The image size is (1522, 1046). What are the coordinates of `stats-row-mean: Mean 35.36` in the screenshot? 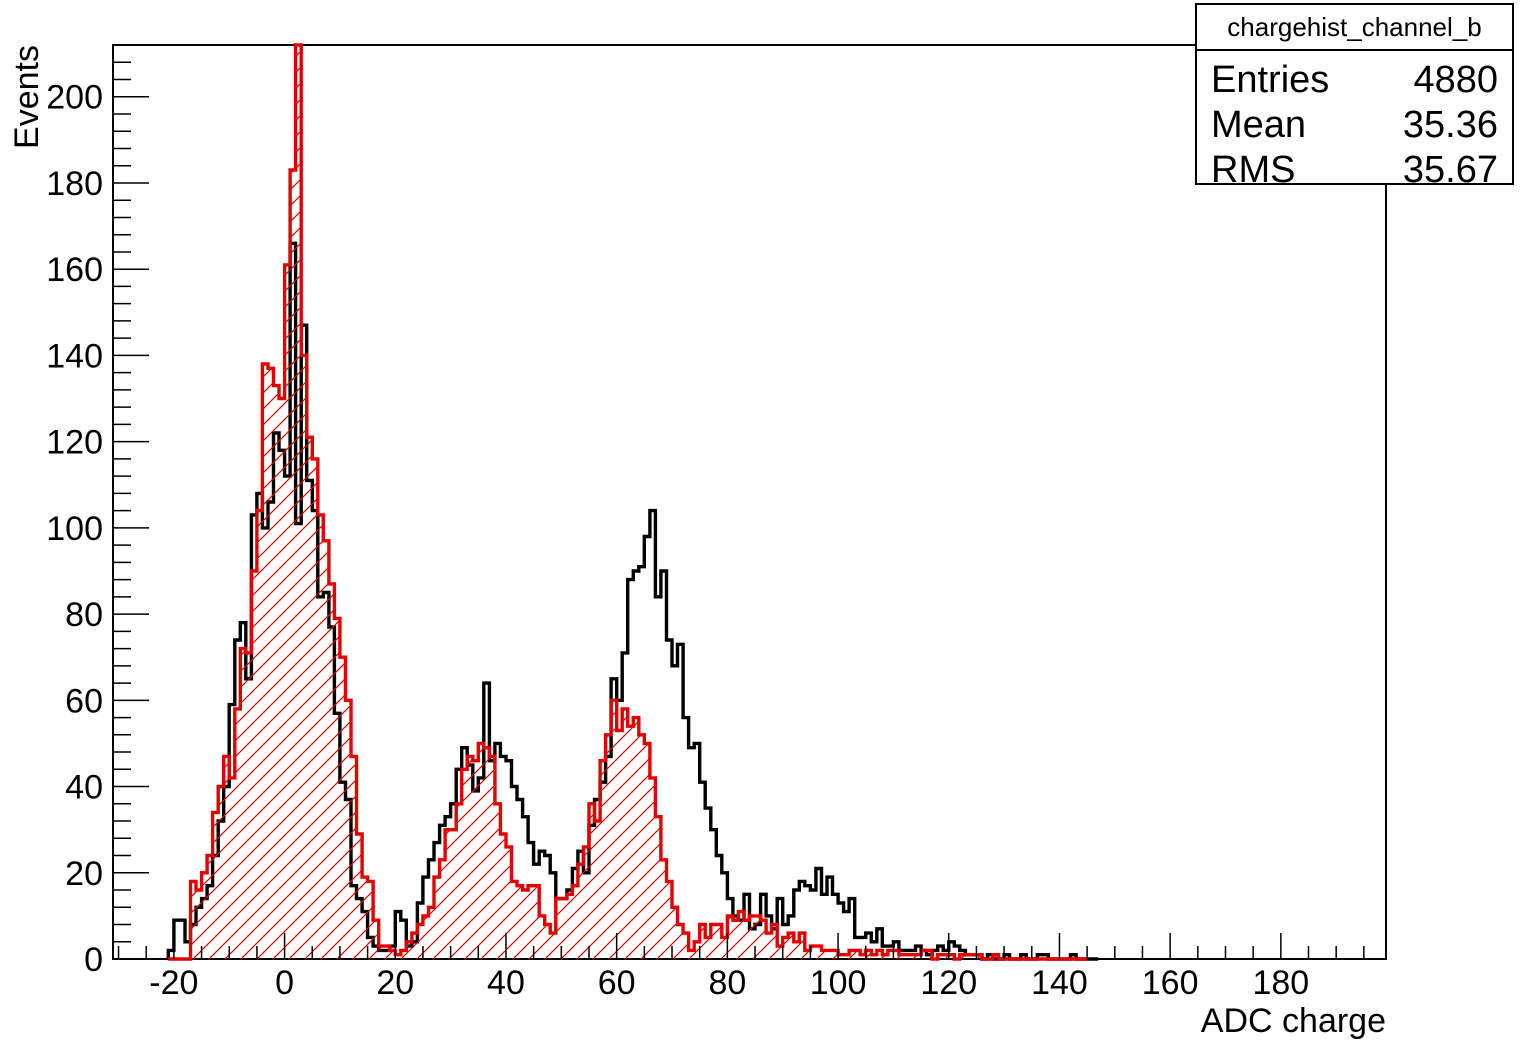 It's located at (1354, 125).